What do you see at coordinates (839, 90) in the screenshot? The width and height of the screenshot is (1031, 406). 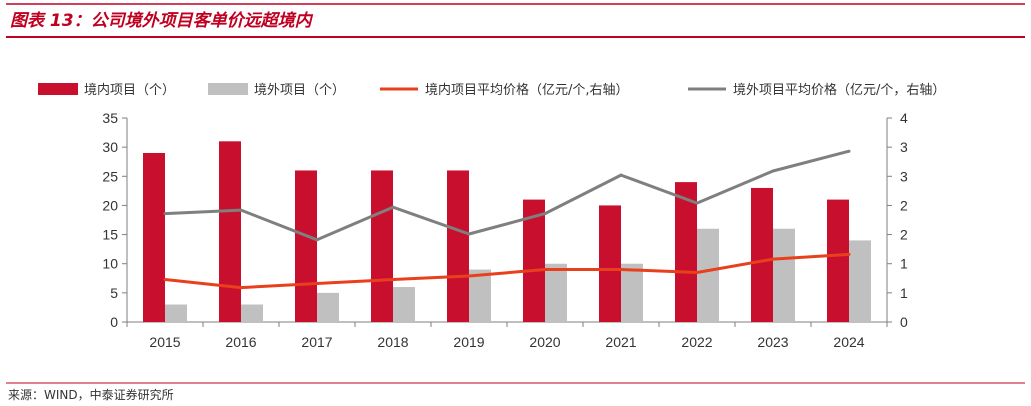 I see `legend-label: 境外项目平均价格（亿元/个，右轴）` at bounding box center [839, 90].